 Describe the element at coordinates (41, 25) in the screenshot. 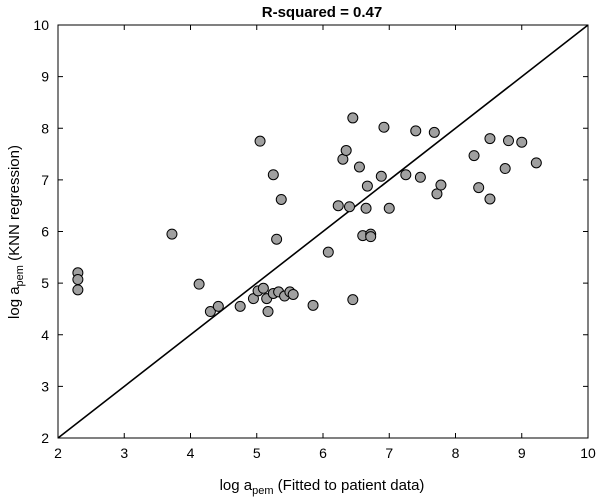

I see `y-tick-label: 10` at that location.